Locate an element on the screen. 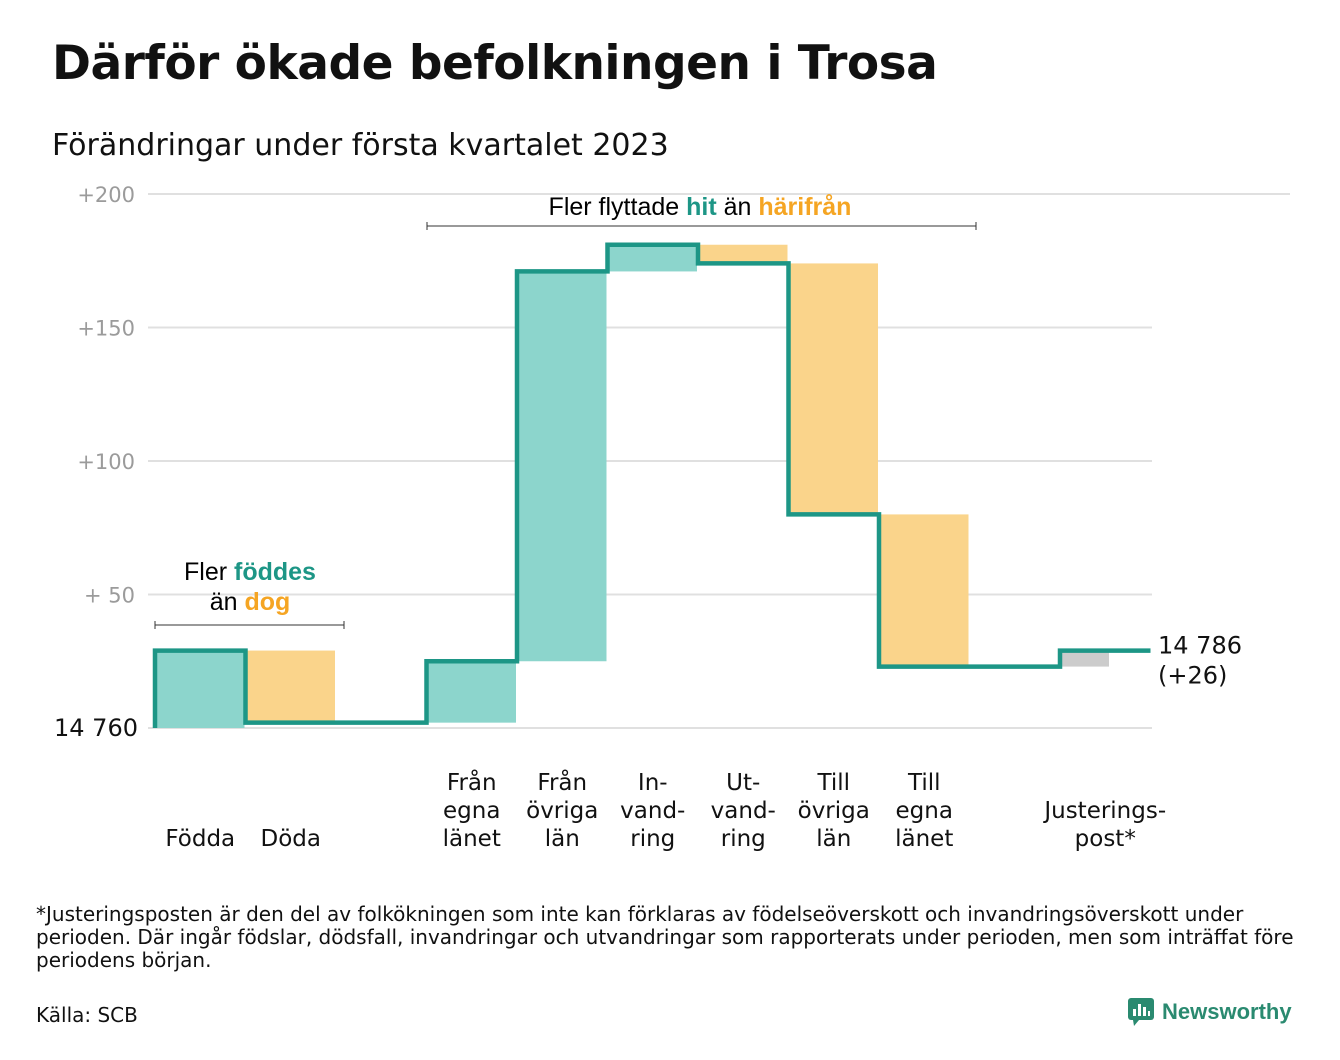  births-annotation-line1: Fler föddes is located at coordinates (250, 572).